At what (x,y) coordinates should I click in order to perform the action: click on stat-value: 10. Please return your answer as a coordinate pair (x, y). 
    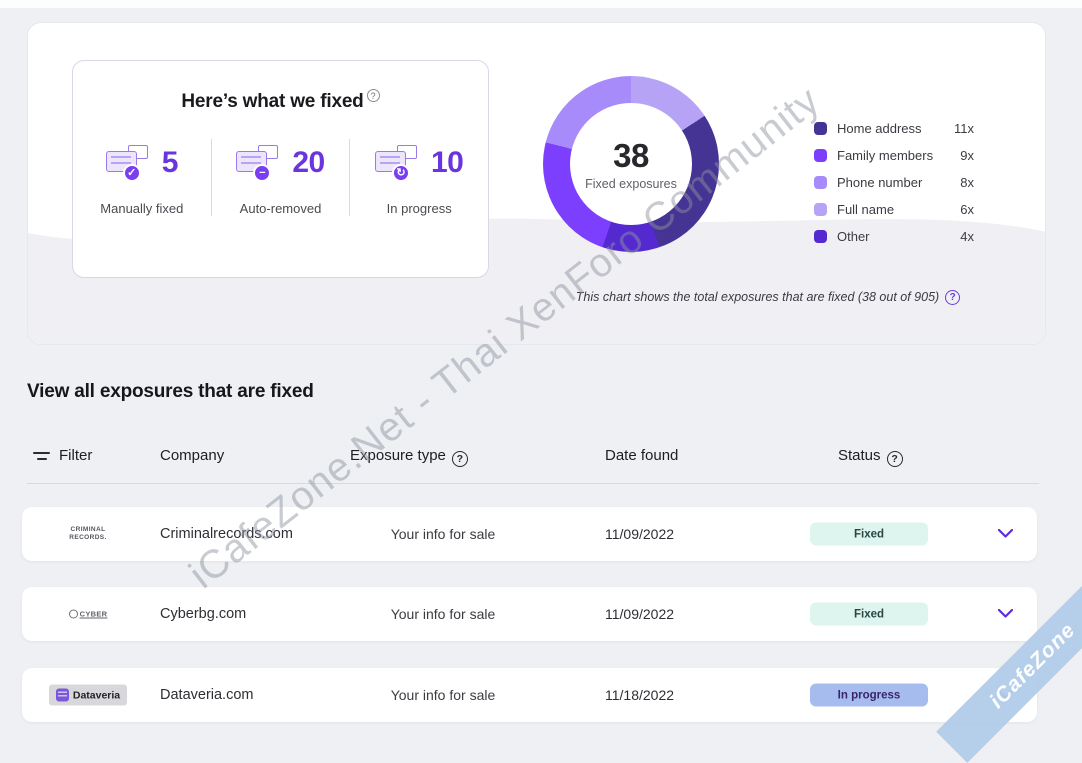
    Looking at the image, I should click on (447, 162).